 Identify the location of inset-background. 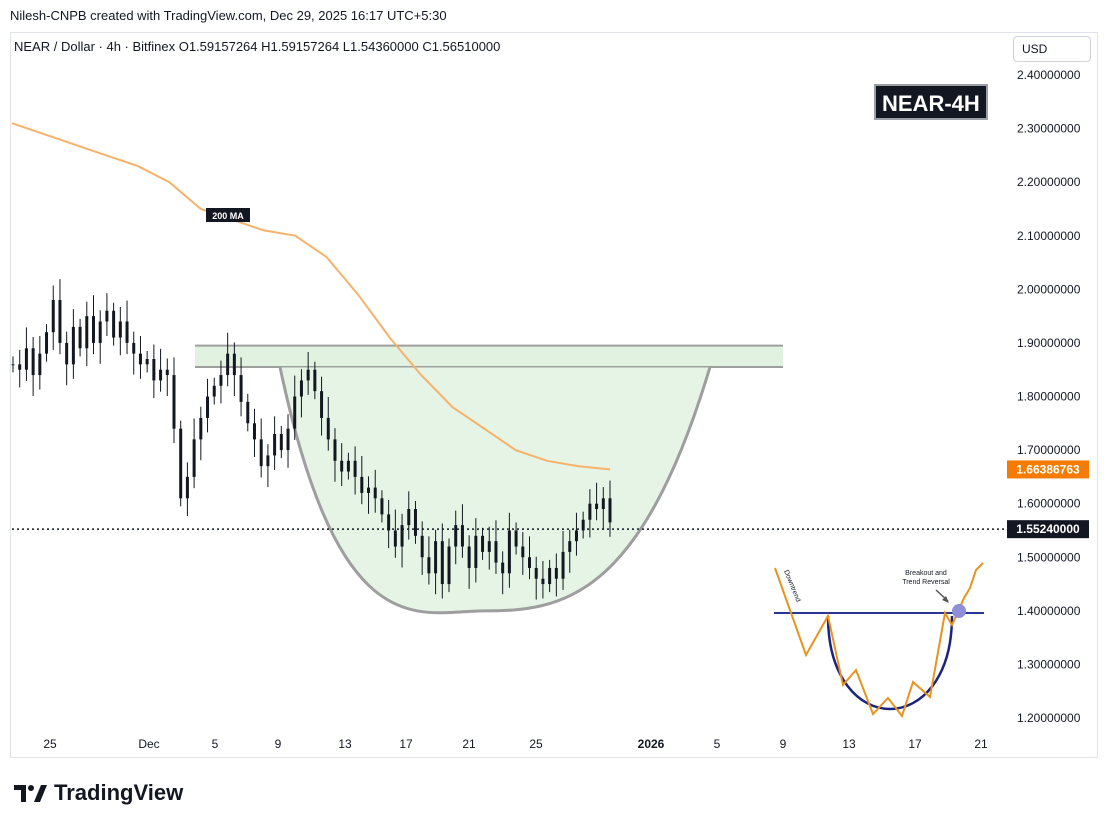
(879, 643).